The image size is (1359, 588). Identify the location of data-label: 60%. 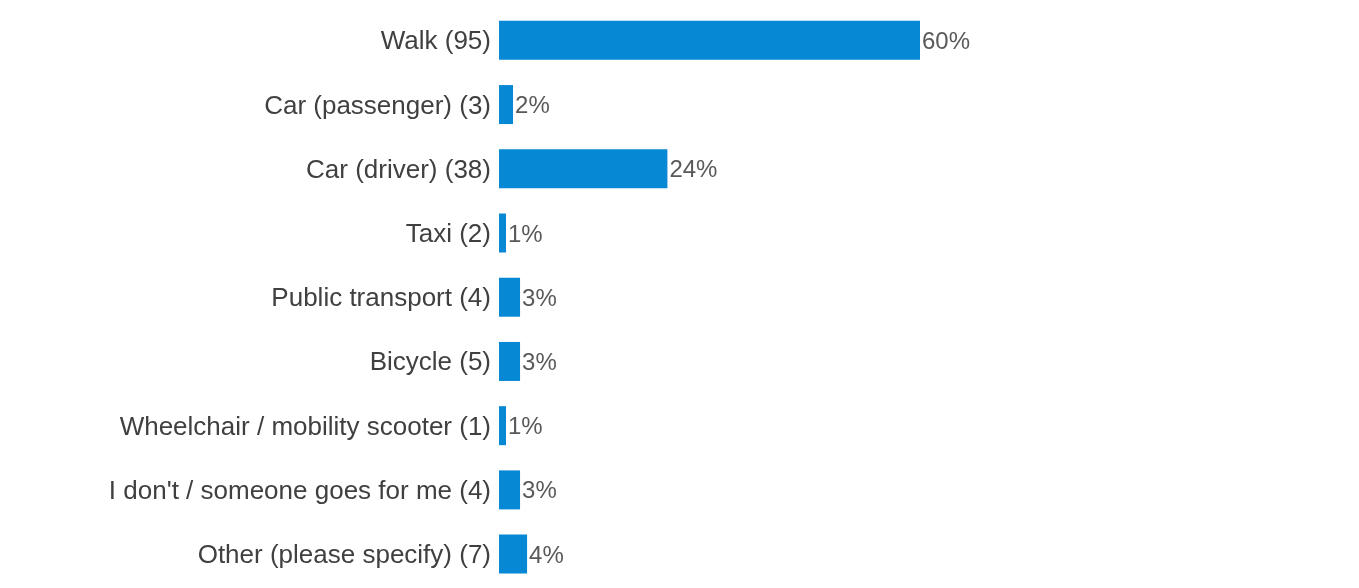
(946, 40).